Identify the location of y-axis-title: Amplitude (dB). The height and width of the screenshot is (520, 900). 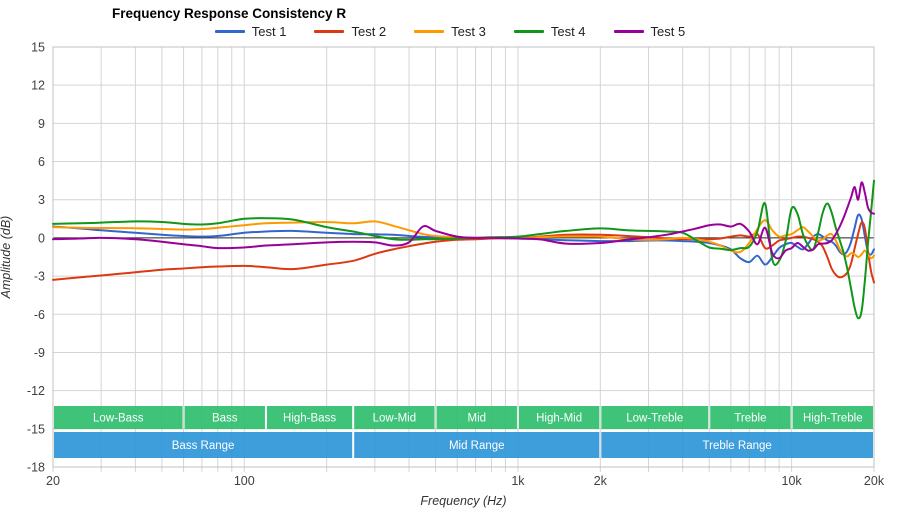
(6, 257).